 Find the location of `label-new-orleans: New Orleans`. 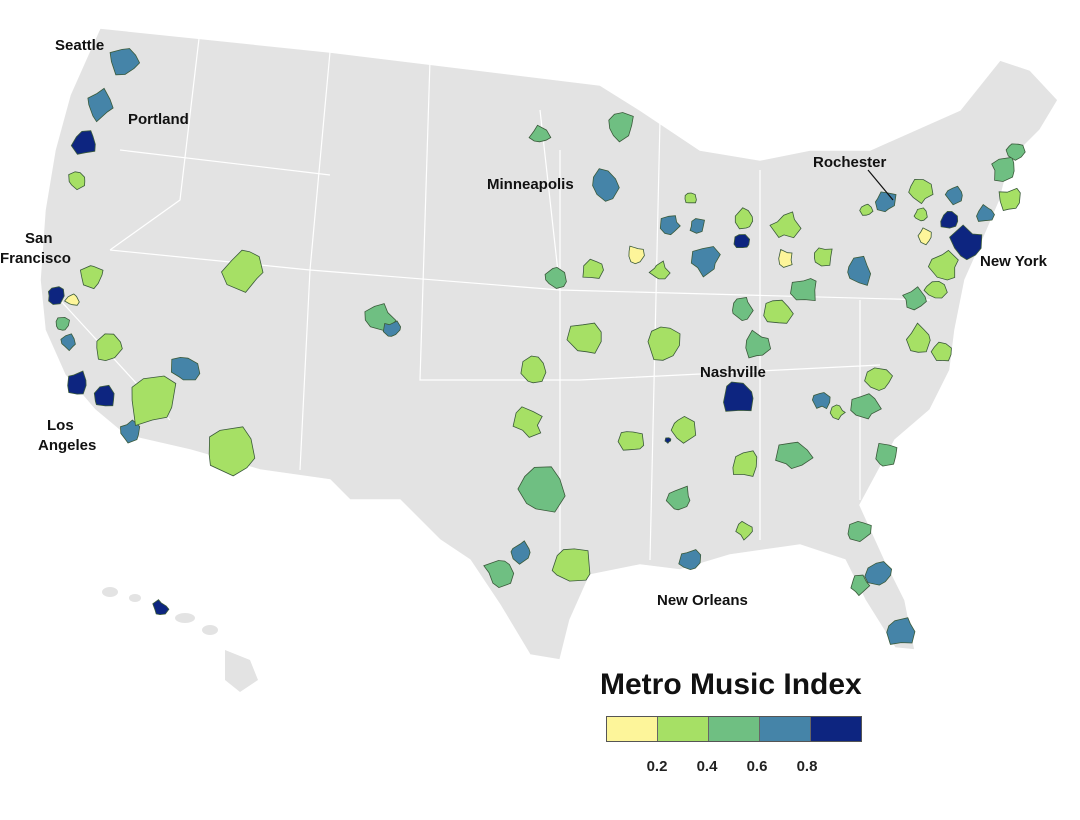

label-new-orleans: New Orleans is located at coordinates (702, 600).